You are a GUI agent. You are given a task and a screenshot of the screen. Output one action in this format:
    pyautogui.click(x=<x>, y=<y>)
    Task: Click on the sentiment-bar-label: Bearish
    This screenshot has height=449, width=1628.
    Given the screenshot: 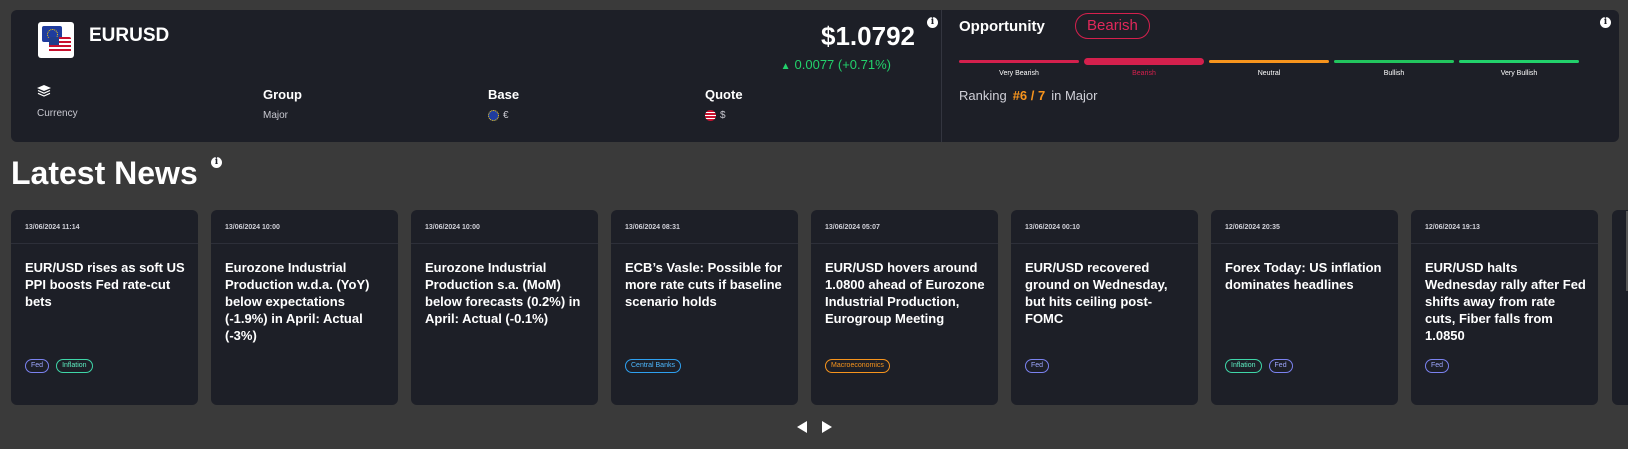 What is the action you would take?
    pyautogui.click(x=1144, y=73)
    